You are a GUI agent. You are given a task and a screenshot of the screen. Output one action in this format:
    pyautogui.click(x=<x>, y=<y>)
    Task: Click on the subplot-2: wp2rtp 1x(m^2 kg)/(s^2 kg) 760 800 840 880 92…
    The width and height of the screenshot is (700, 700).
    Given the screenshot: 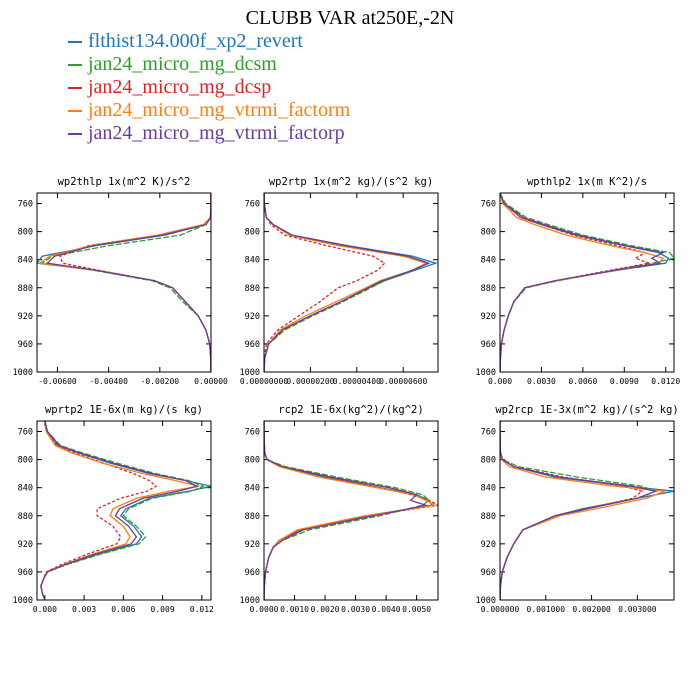 What is the action you would take?
    pyautogui.click(x=339, y=281)
    